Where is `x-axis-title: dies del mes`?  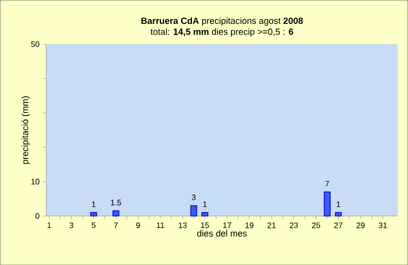 x-axis-title: dies del mes is located at coordinates (222, 233).